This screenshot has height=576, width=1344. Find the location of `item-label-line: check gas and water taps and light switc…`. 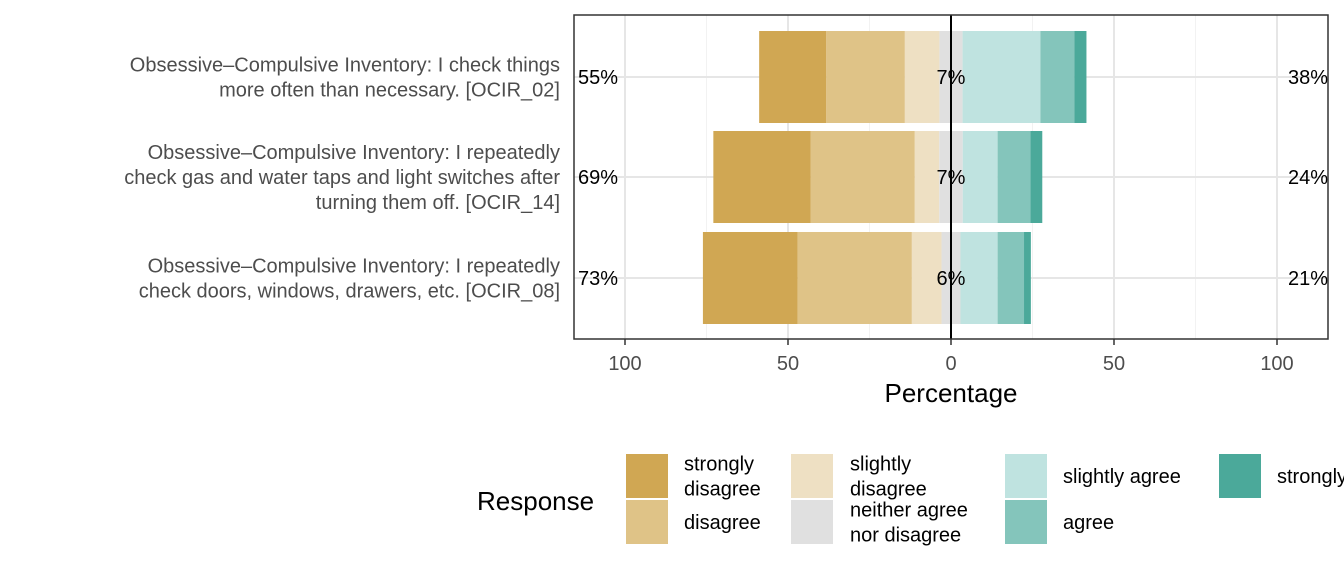

item-label-line: check gas and water taps and light switc… is located at coordinates (342, 178).